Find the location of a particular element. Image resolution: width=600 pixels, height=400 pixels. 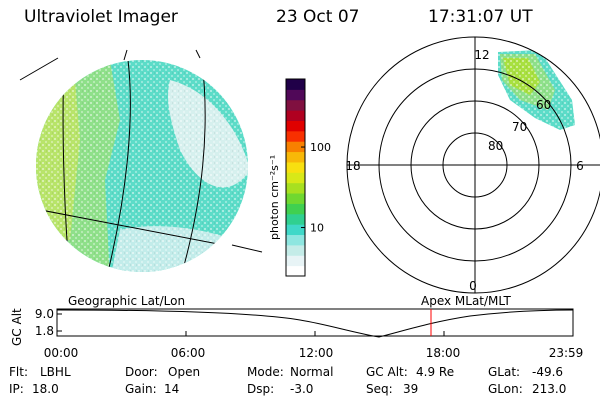

info-flt-key: Flt: is located at coordinates (18, 372).